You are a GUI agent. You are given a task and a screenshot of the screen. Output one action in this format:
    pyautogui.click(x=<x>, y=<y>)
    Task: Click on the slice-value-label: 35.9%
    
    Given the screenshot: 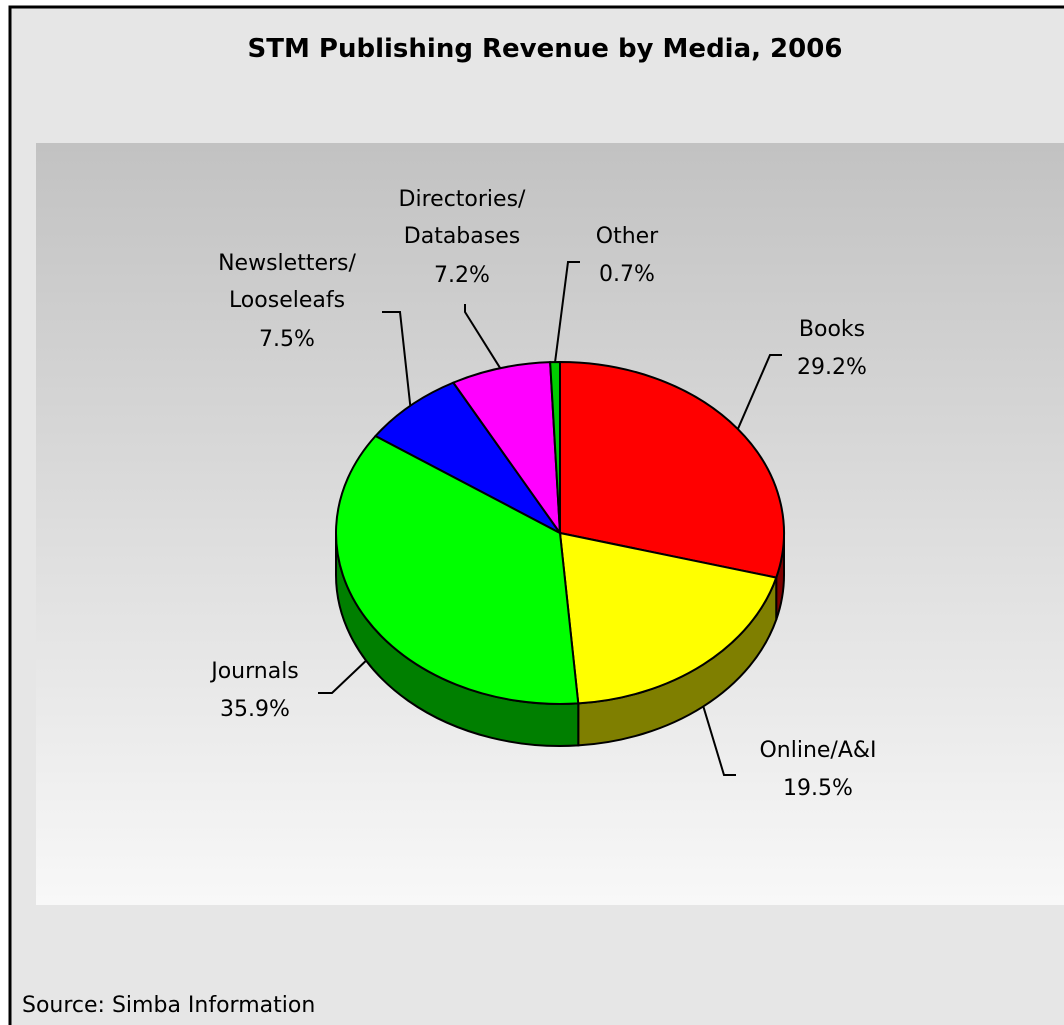 What is the action you would take?
    pyautogui.click(x=255, y=709)
    